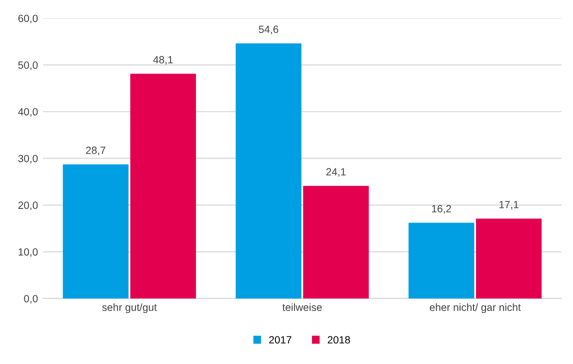 The height and width of the screenshot is (364, 573). Describe the element at coordinates (163, 60) in the screenshot. I see `data-label: 48,1` at that location.